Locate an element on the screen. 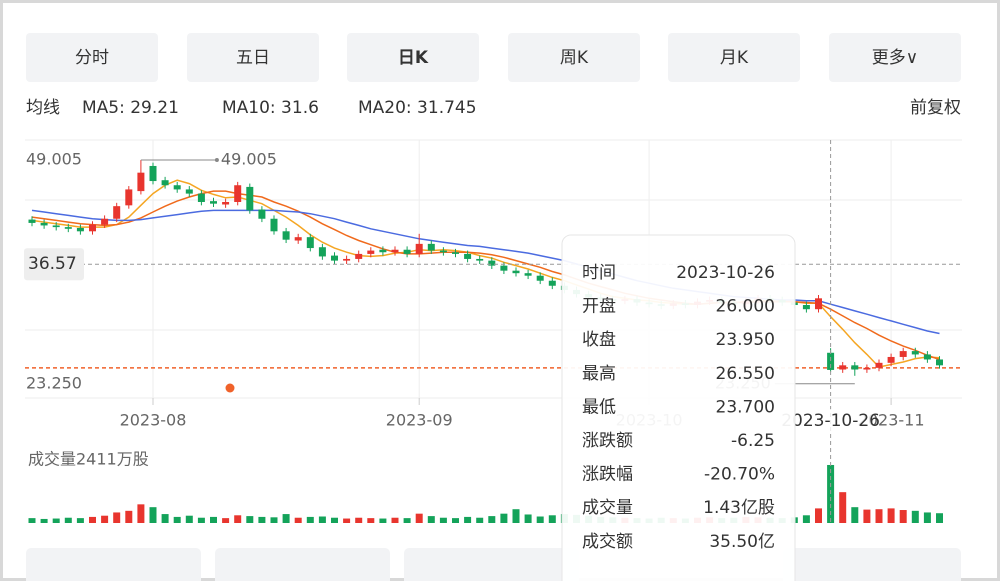  tooltip-label: 开盘 is located at coordinates (599, 307).